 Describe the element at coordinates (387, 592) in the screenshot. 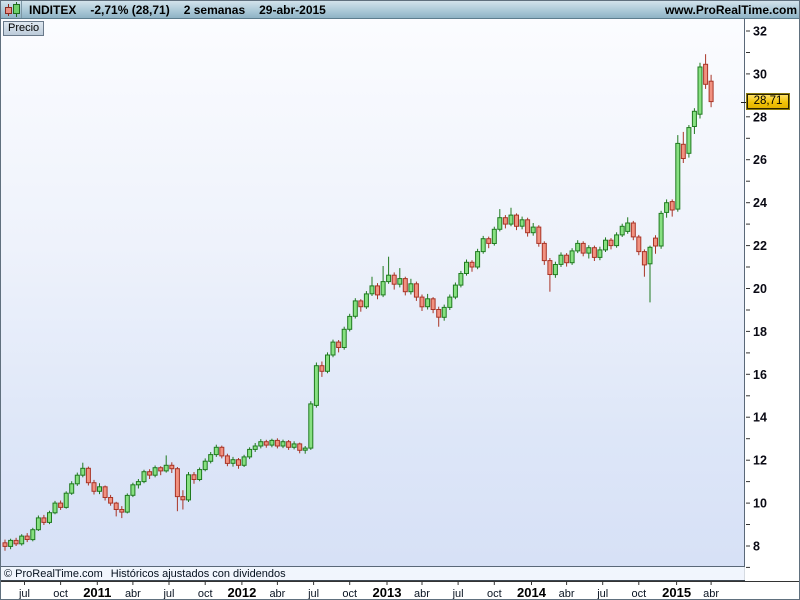

I see `svg-text: 2013` at that location.